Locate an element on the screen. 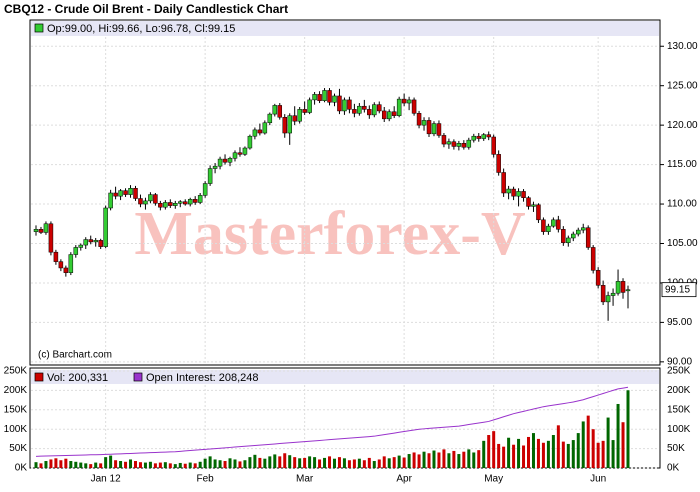 The height and width of the screenshot is (492, 700). last-price-box is located at coordinates (679, 290).